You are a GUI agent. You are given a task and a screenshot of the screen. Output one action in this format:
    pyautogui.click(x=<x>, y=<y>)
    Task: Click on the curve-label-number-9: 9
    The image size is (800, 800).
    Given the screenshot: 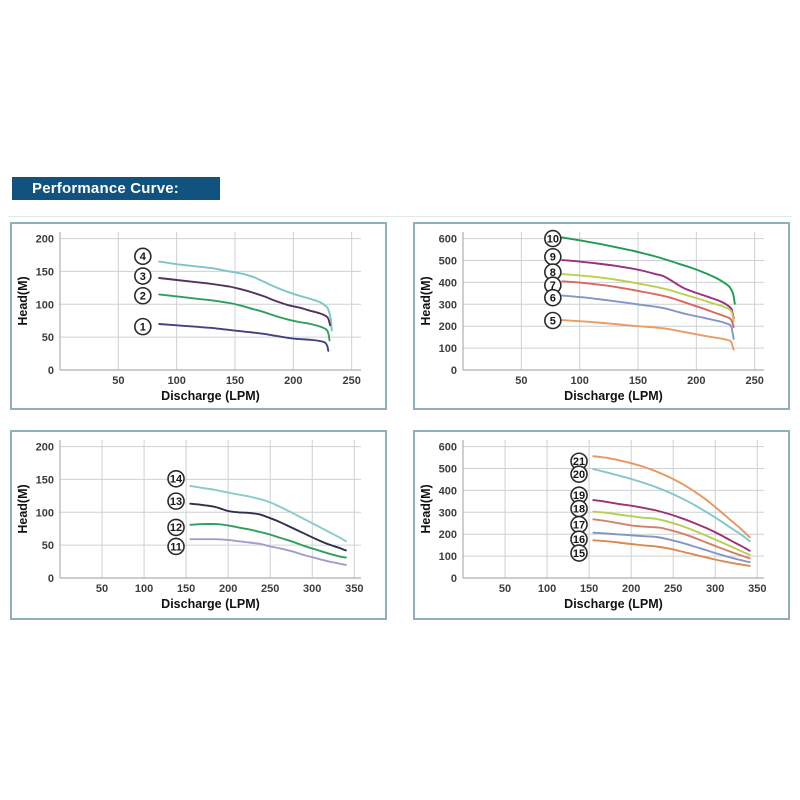 What is the action you would take?
    pyautogui.click(x=553, y=258)
    